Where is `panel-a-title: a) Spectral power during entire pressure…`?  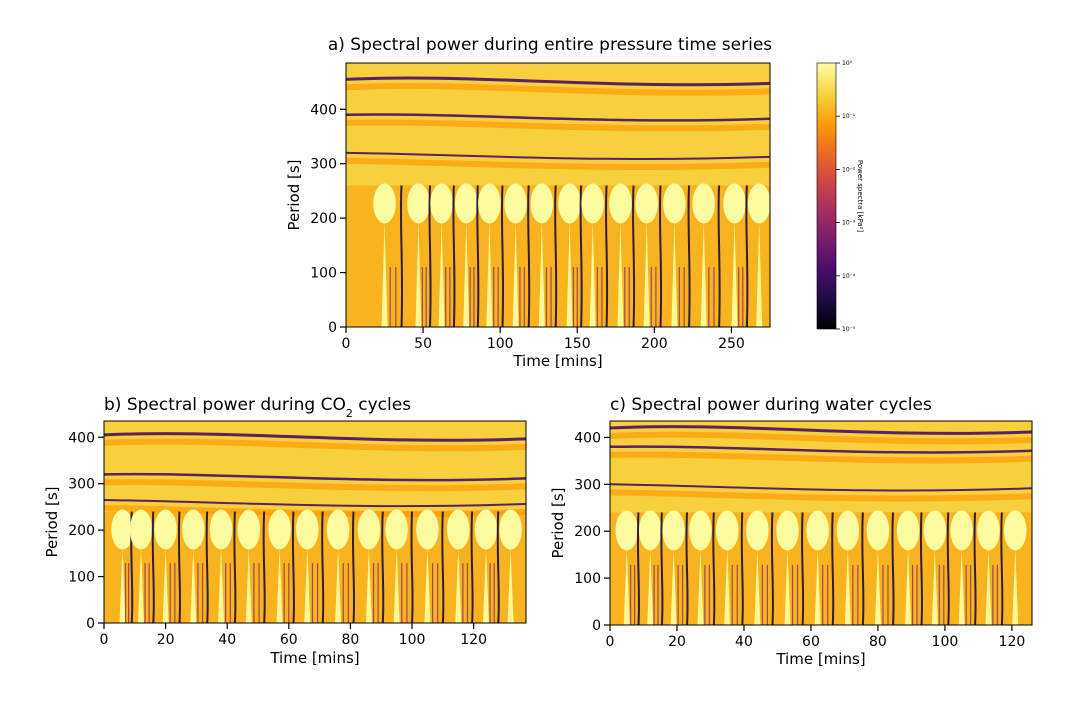 panel-a-title: a) Spectral power during entire pressure… is located at coordinates (550, 45).